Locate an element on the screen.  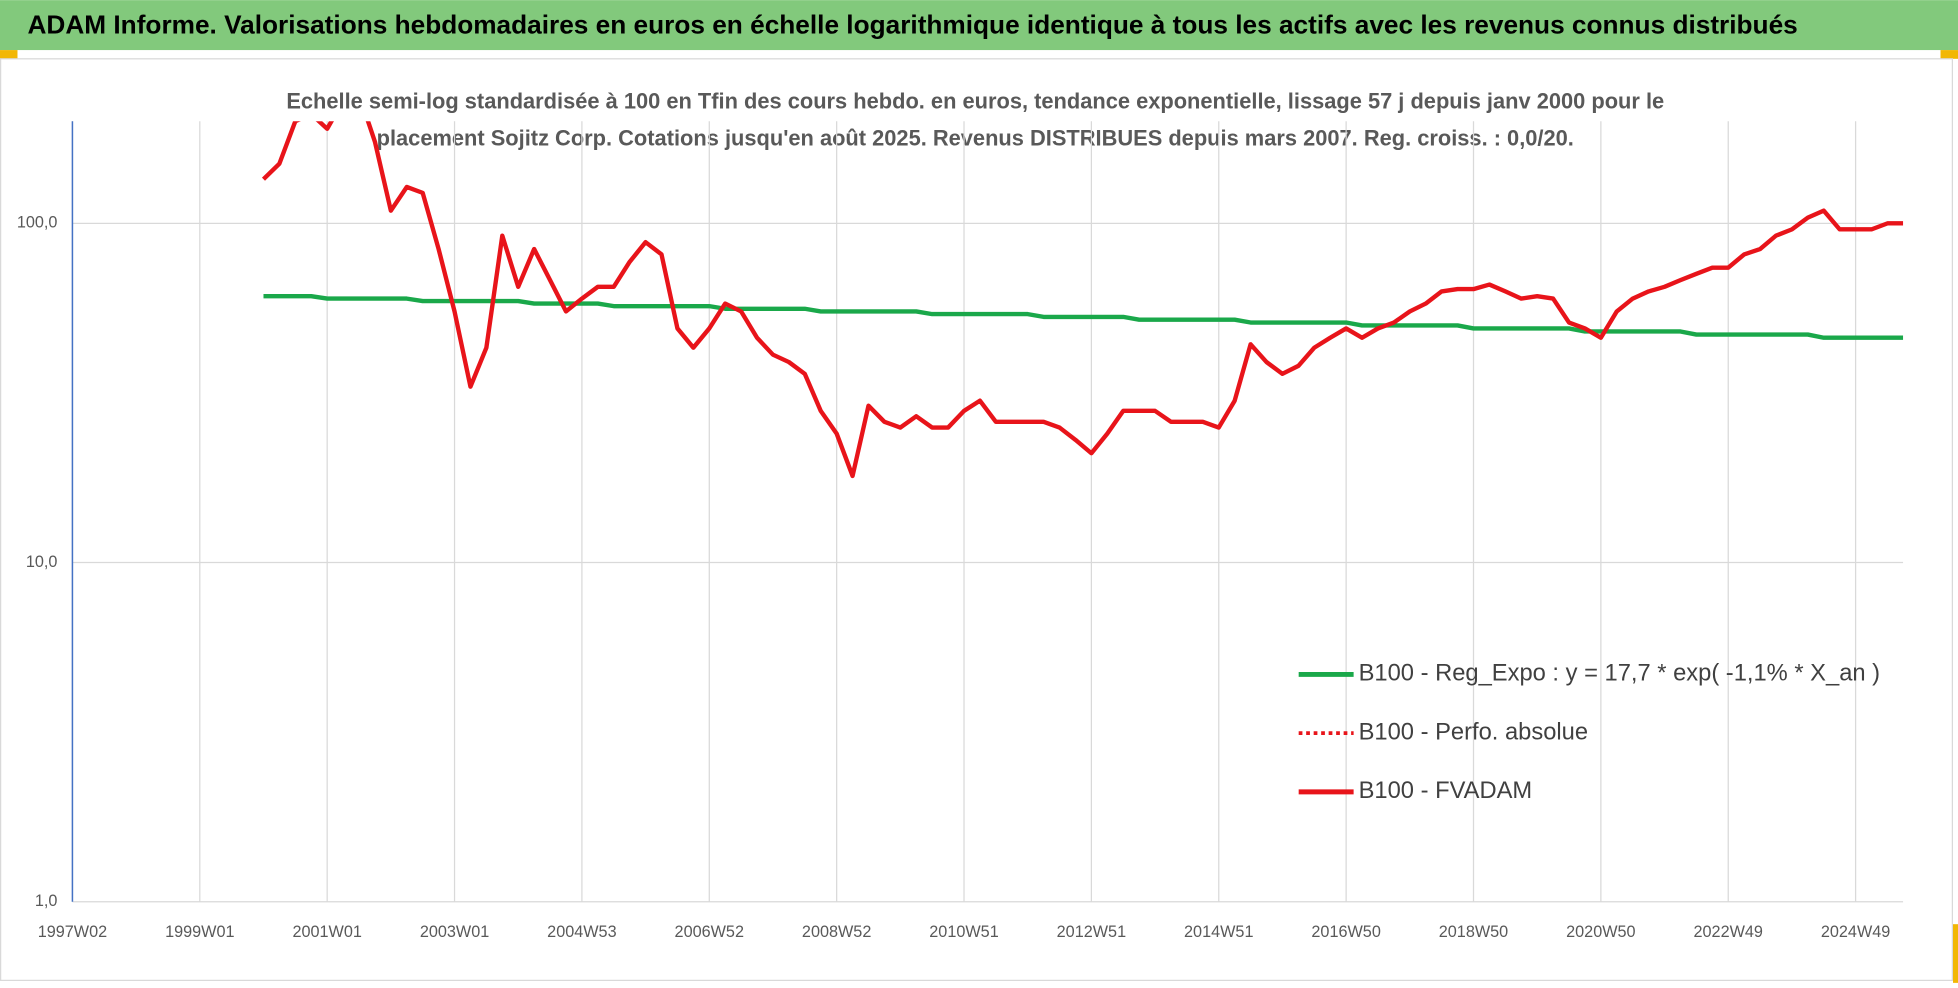
x-tick-label: 2012W51 is located at coordinates (1091, 932).